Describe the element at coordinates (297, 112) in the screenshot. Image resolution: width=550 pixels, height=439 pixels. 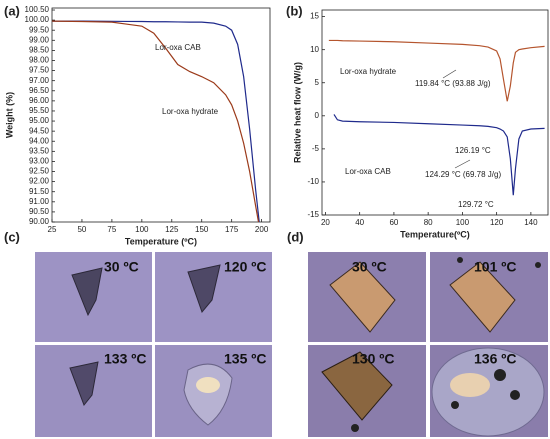
I see `y-axis-title: Relative heat flow (W/g)` at that location.